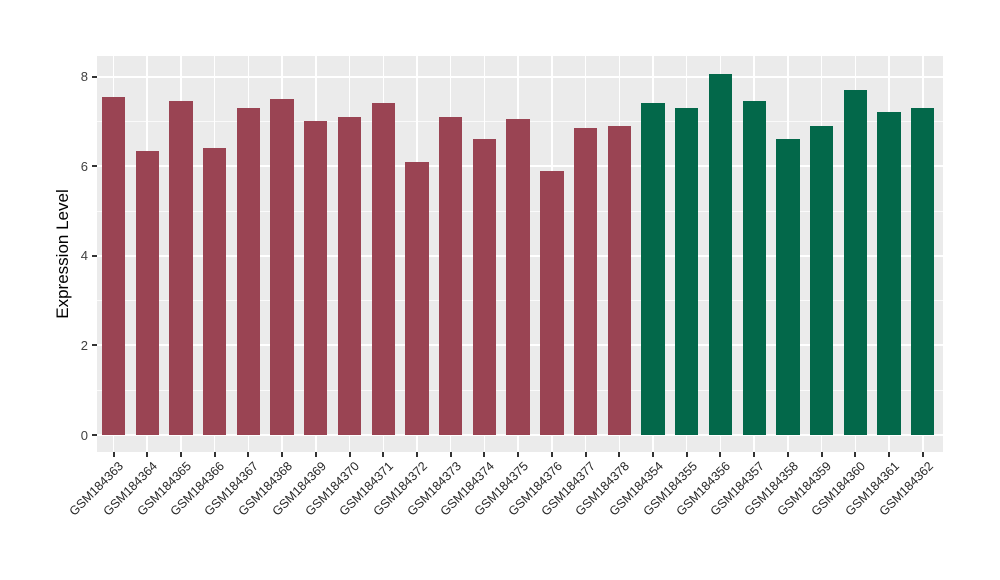 Image resolution: width=1000 pixels, height=580 pixels. Describe the element at coordinates (821, 280) in the screenshot. I see `bar-GSM184359` at that location.